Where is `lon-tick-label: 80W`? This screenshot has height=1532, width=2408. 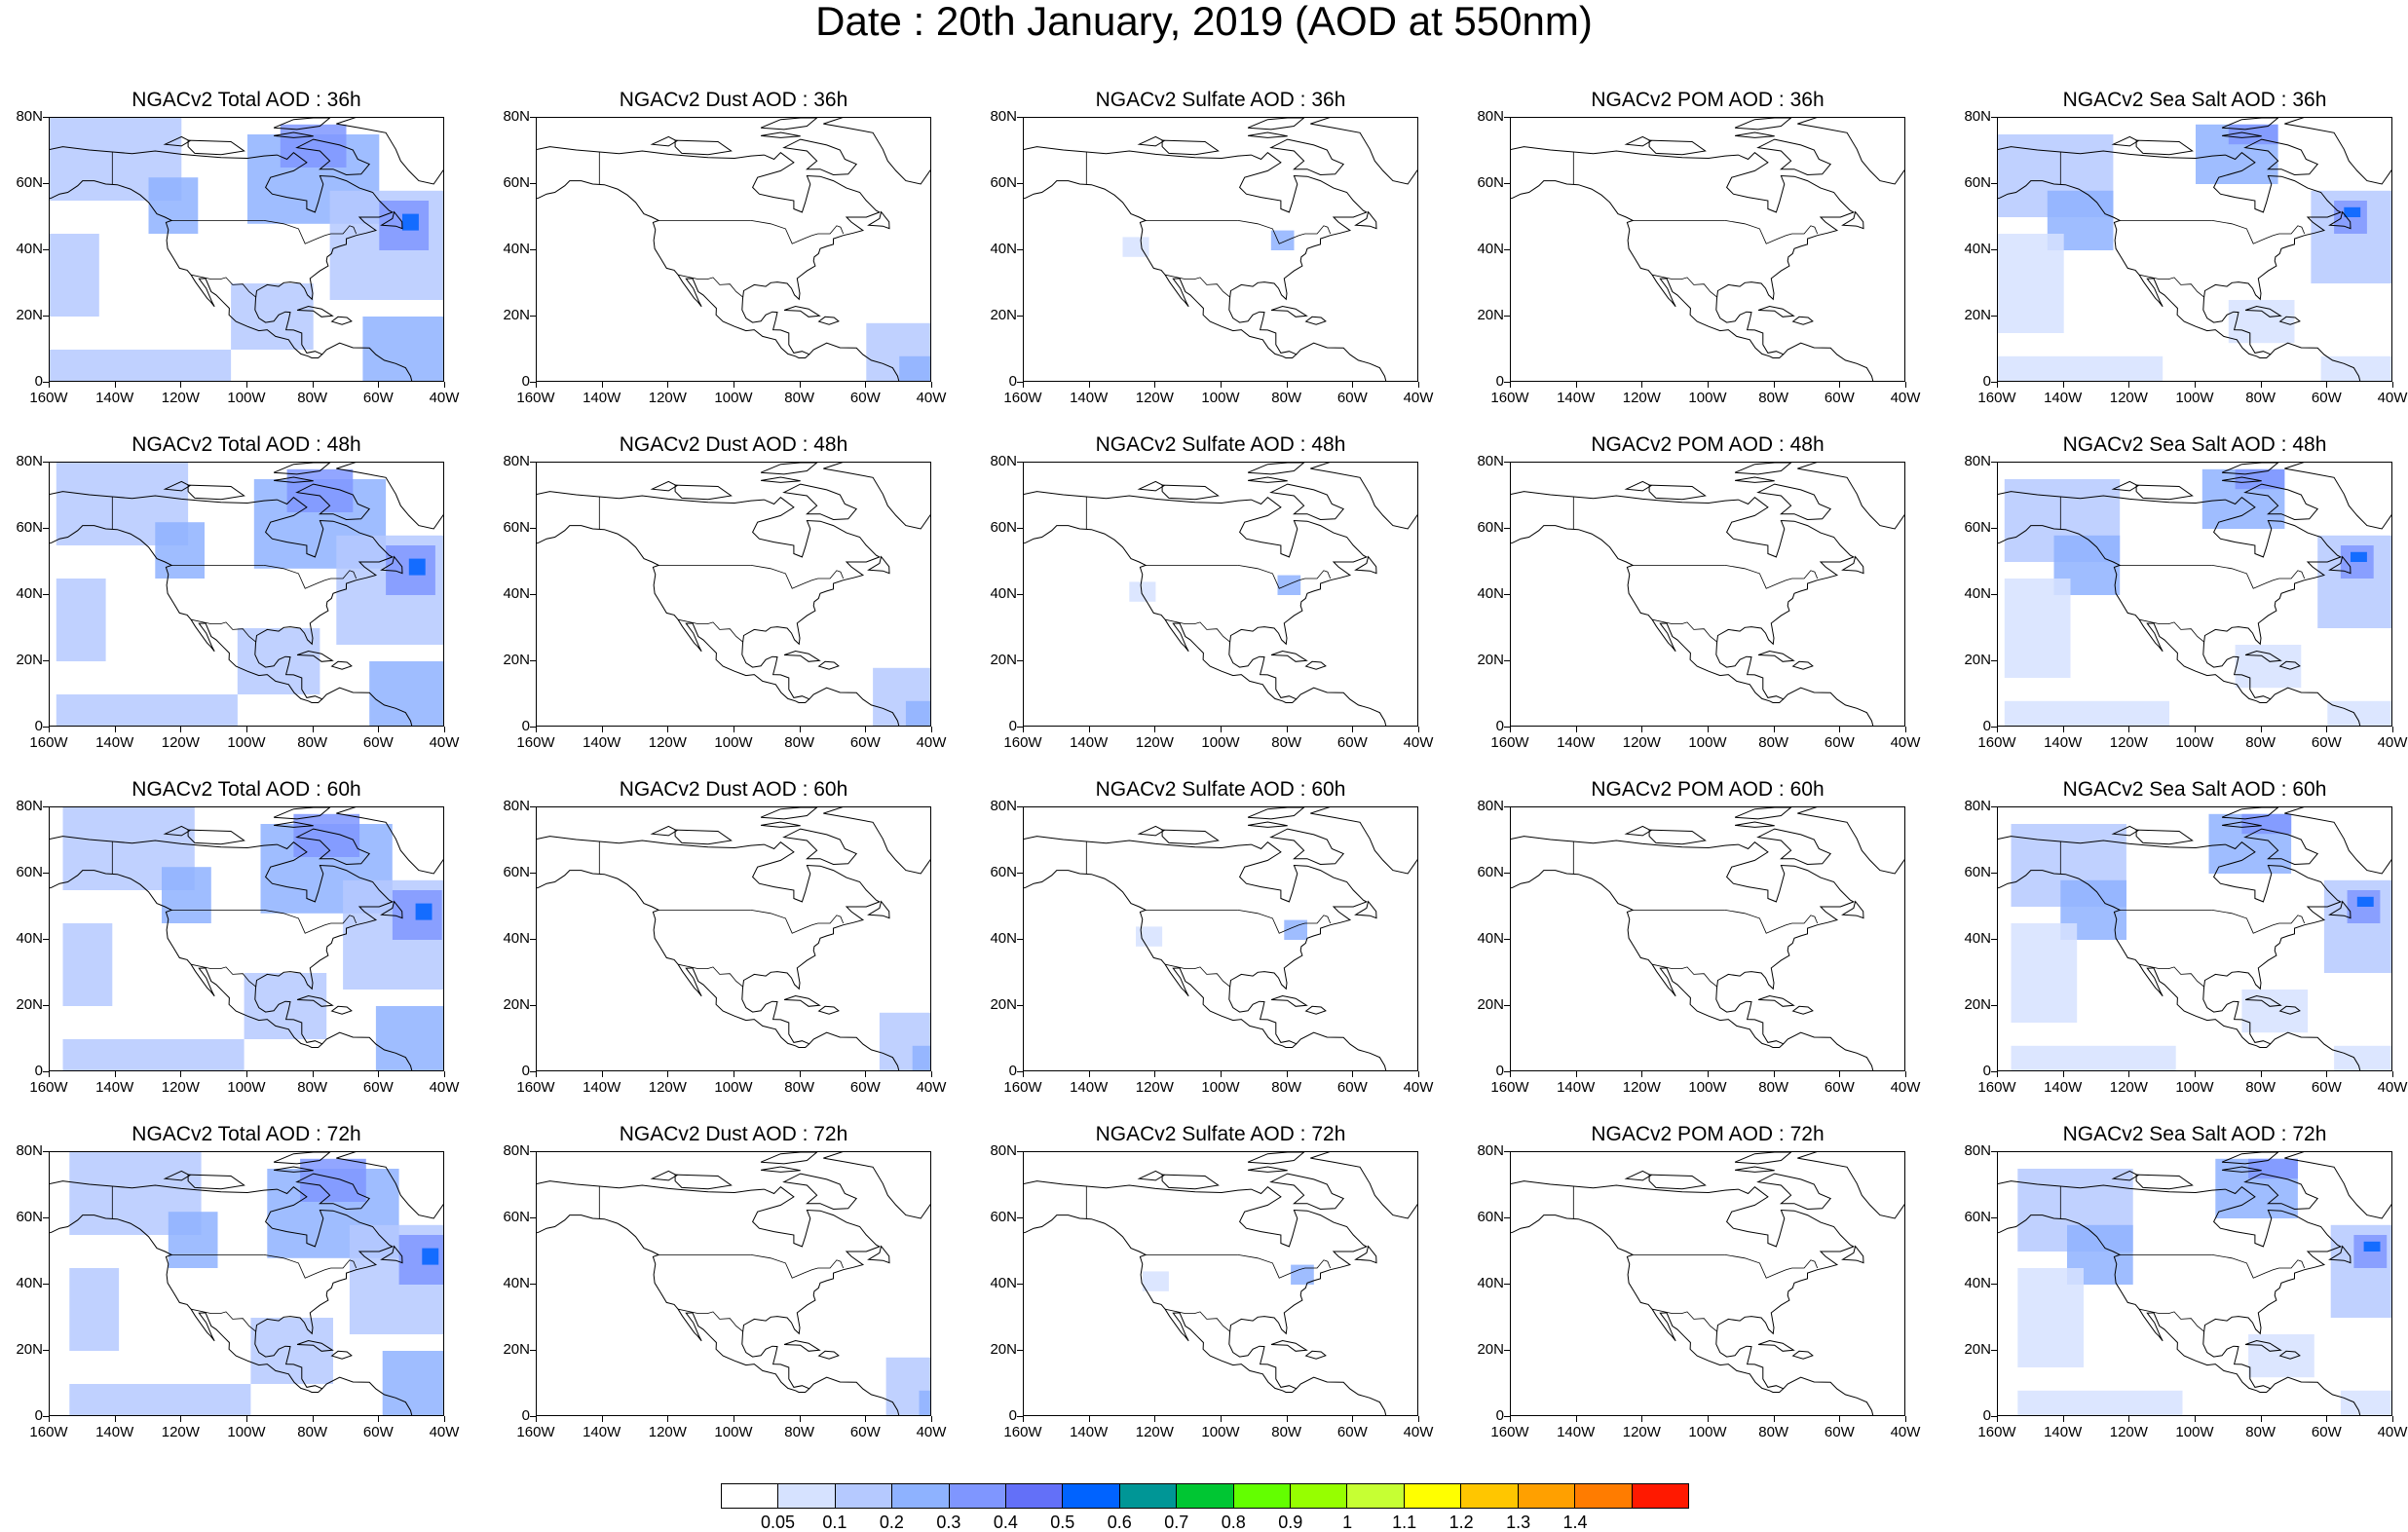
lon-tick-label: 80W is located at coordinates (1773, 1087).